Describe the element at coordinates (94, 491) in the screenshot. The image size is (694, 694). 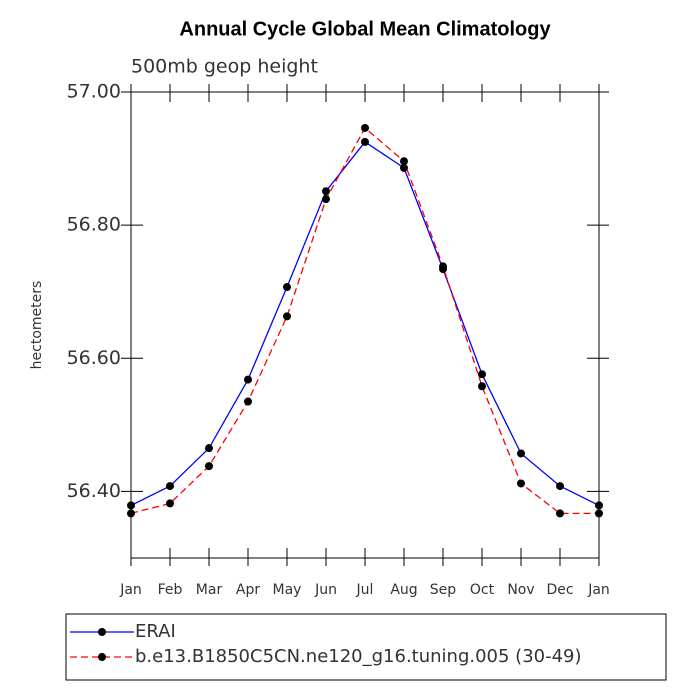
I see `y-tick-label: 56.40` at that location.